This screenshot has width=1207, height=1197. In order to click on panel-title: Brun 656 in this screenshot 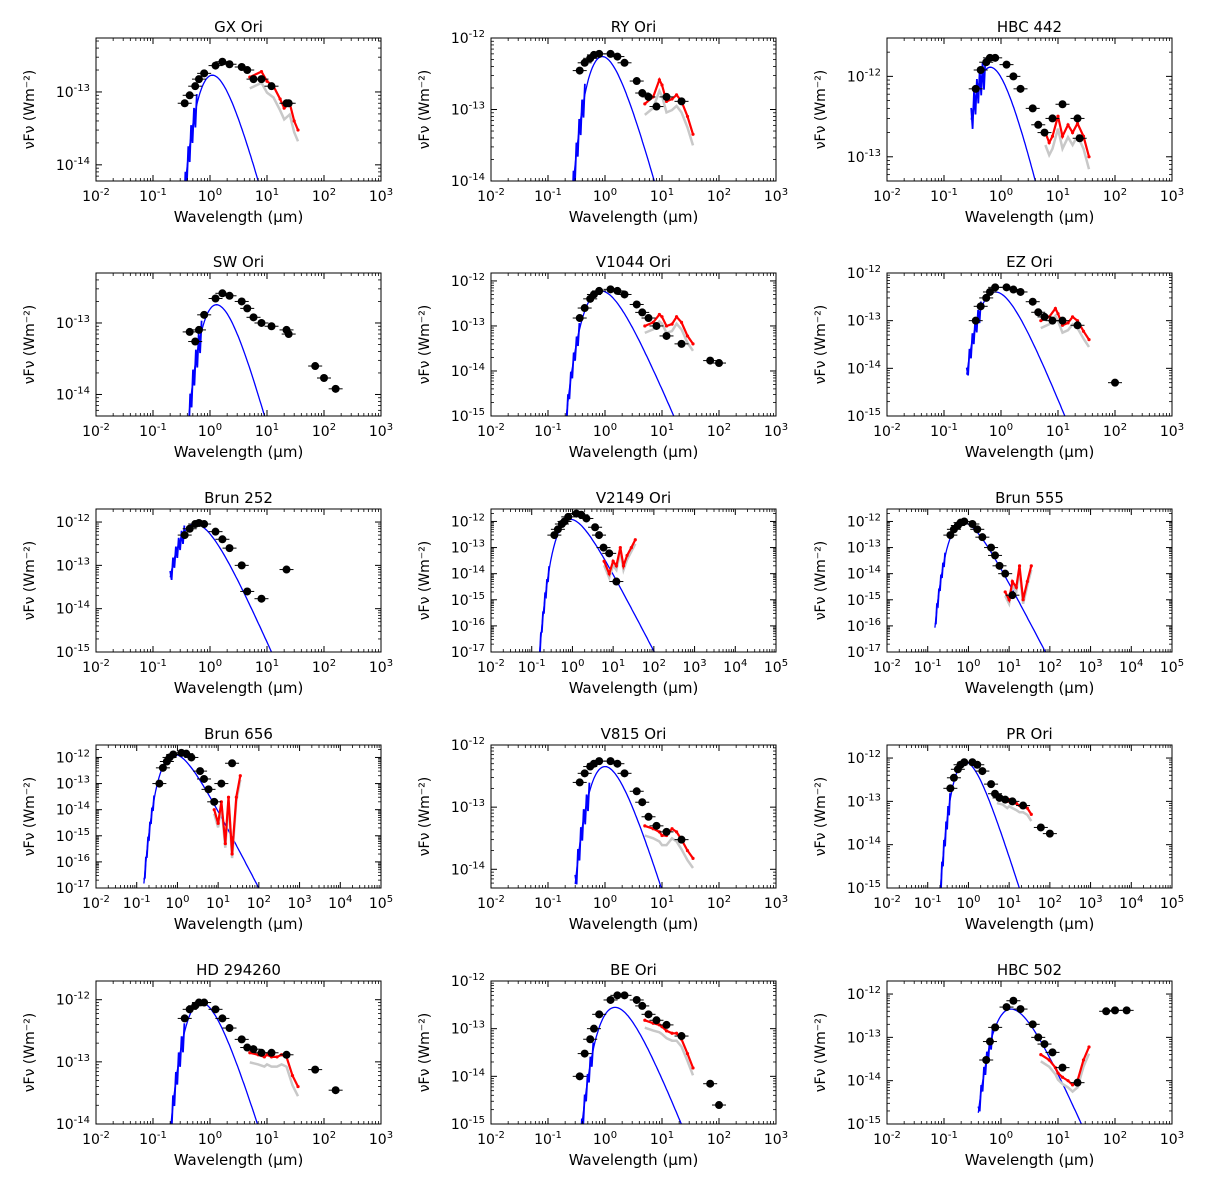, I will do `click(238, 734)`.